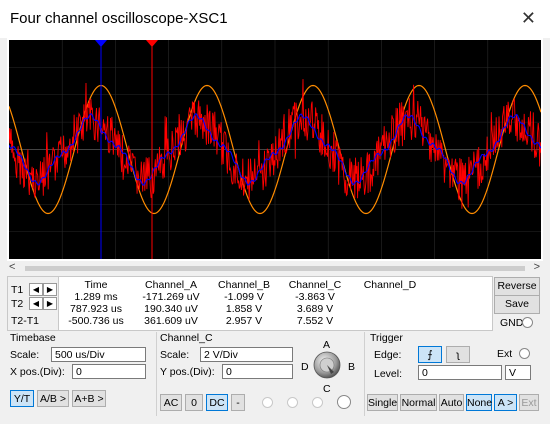 The image size is (550, 424). Describe the element at coordinates (390, 309) in the screenshot. I see `t2-channel-d` at that location.